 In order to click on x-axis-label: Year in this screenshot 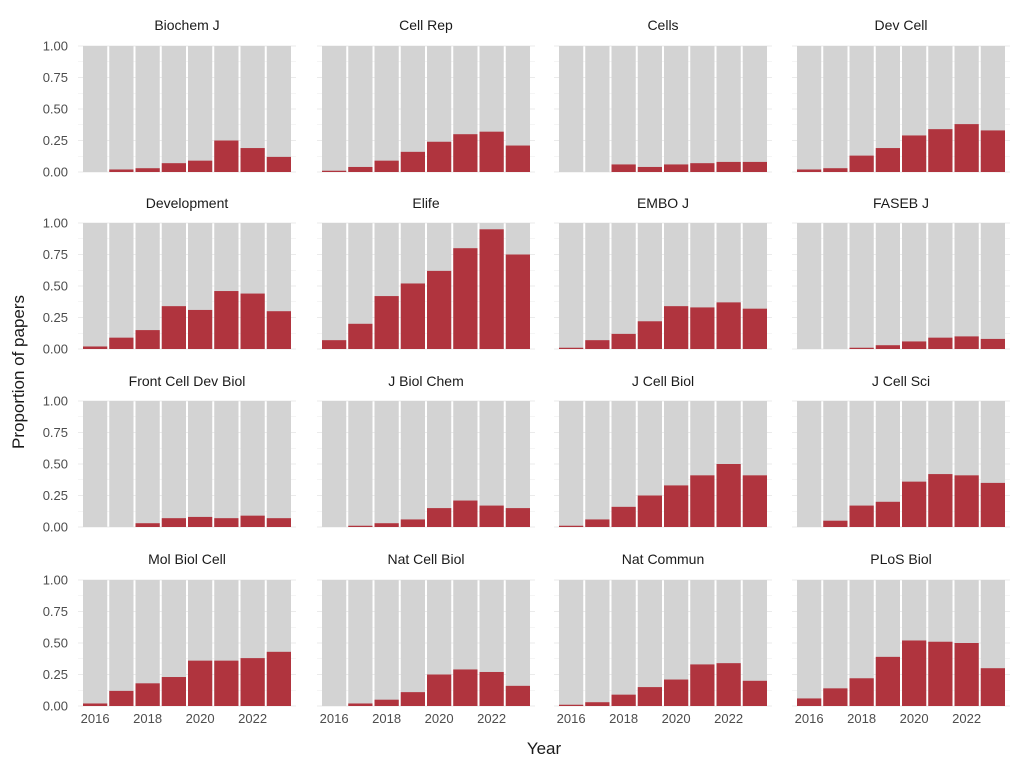, I will do `click(544, 748)`.